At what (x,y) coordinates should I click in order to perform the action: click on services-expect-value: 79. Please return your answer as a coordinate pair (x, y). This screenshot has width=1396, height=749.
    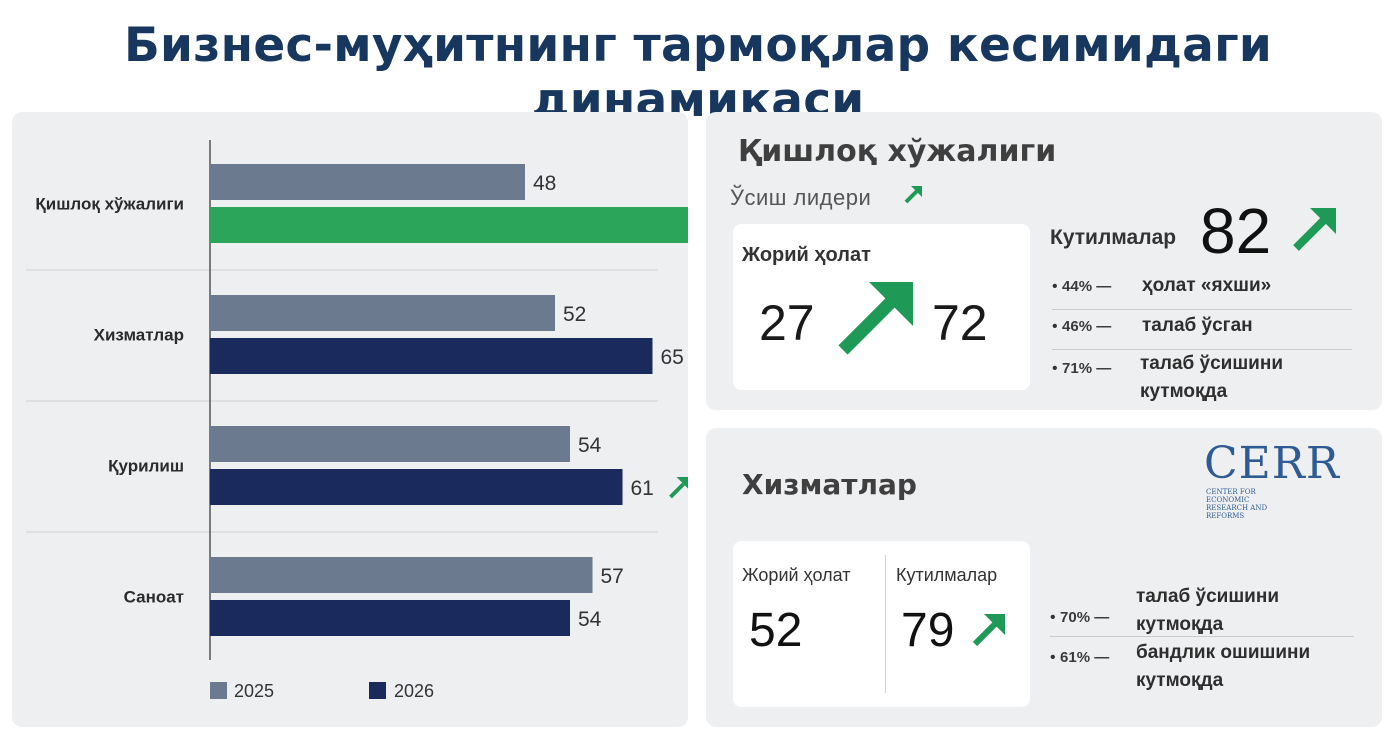
    Looking at the image, I should click on (928, 630).